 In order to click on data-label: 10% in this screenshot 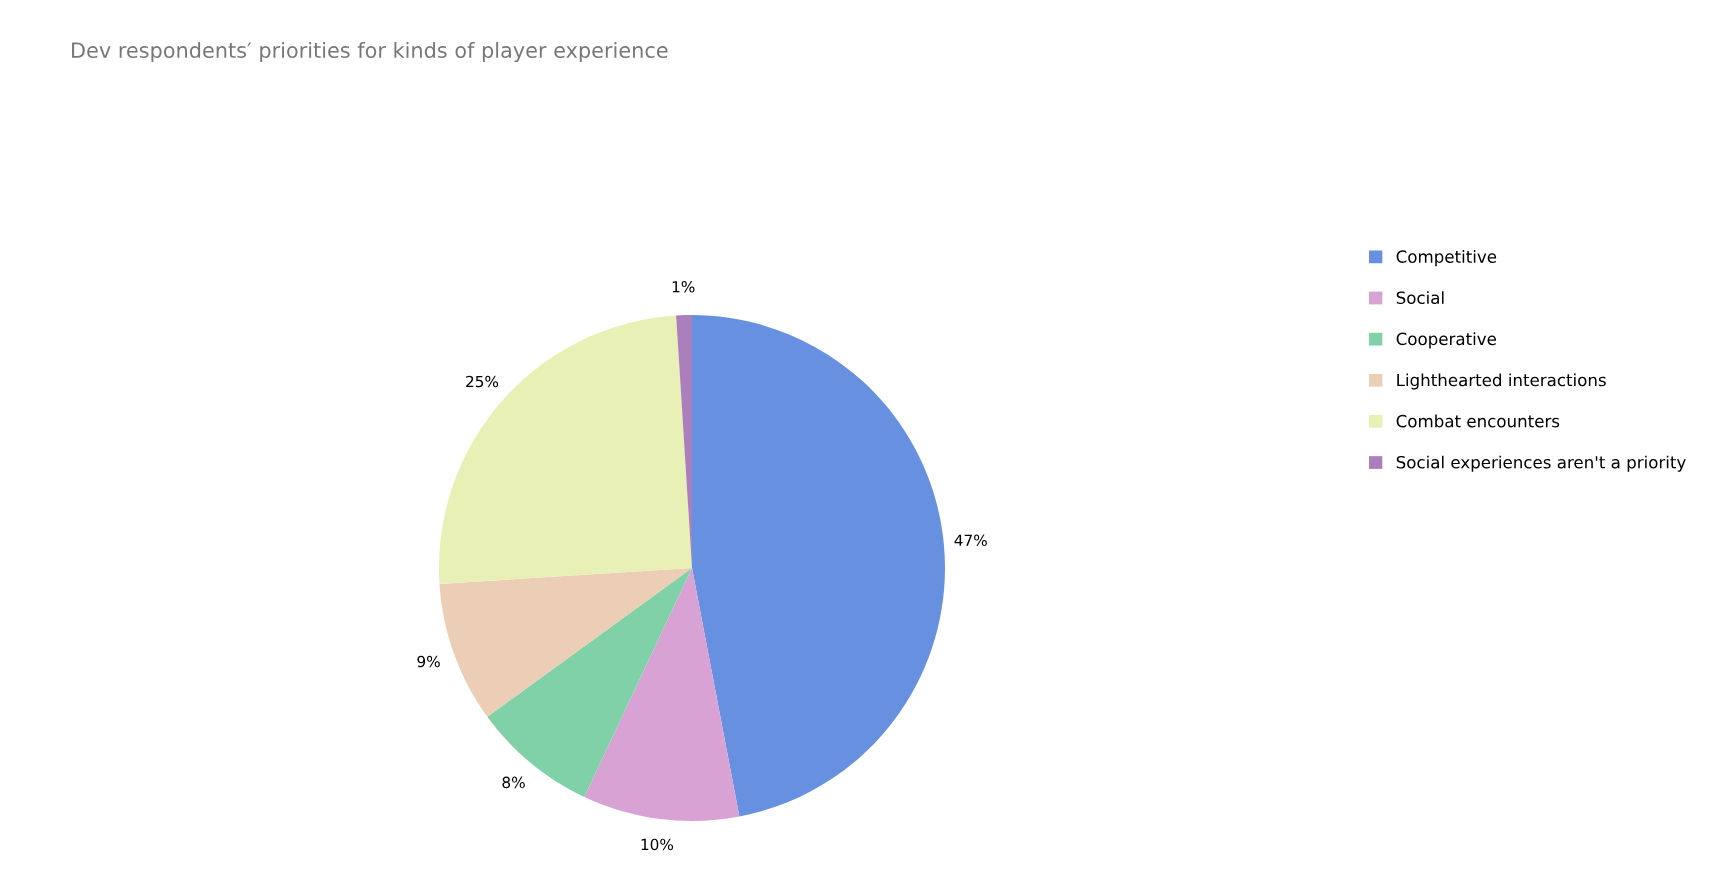, I will do `click(657, 844)`.